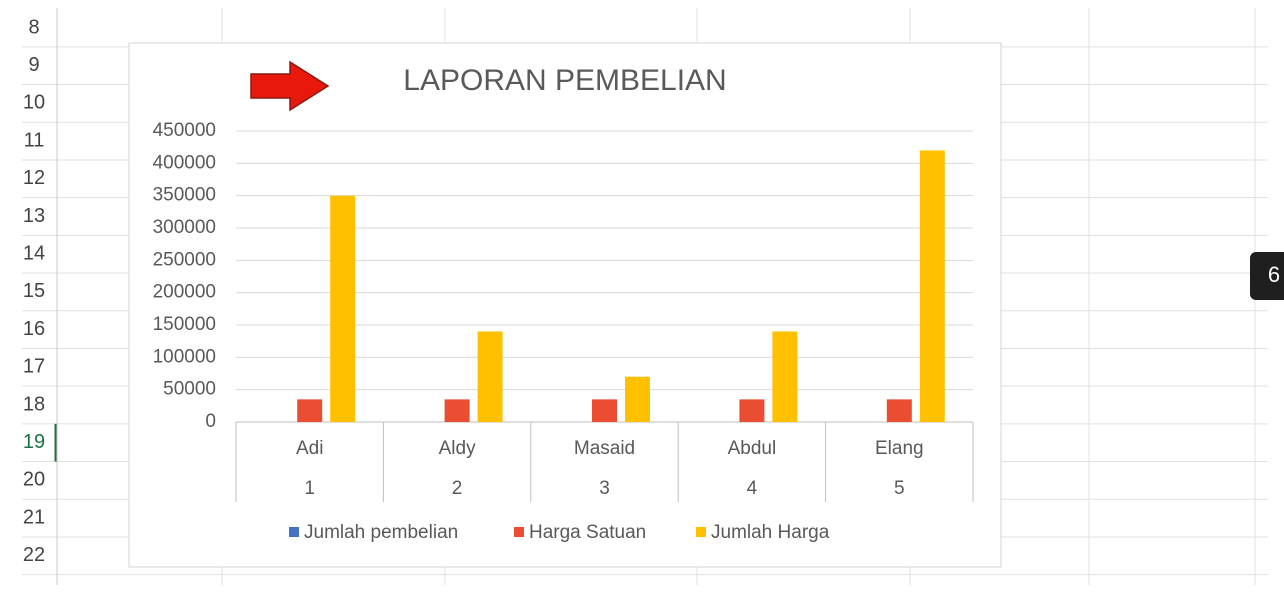  Describe the element at coordinates (604, 448) in the screenshot. I see `x-tick-label: Masaid` at that location.